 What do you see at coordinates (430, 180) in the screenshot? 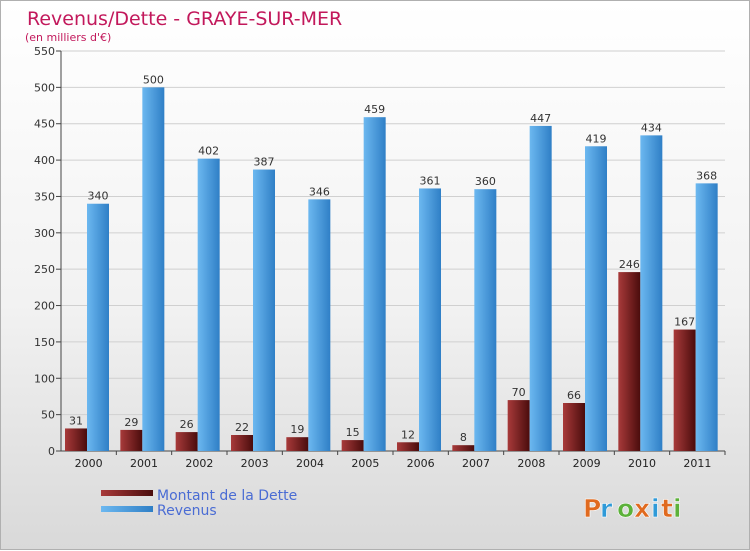
I see `value-label-revenus-2006: 361` at bounding box center [430, 180].